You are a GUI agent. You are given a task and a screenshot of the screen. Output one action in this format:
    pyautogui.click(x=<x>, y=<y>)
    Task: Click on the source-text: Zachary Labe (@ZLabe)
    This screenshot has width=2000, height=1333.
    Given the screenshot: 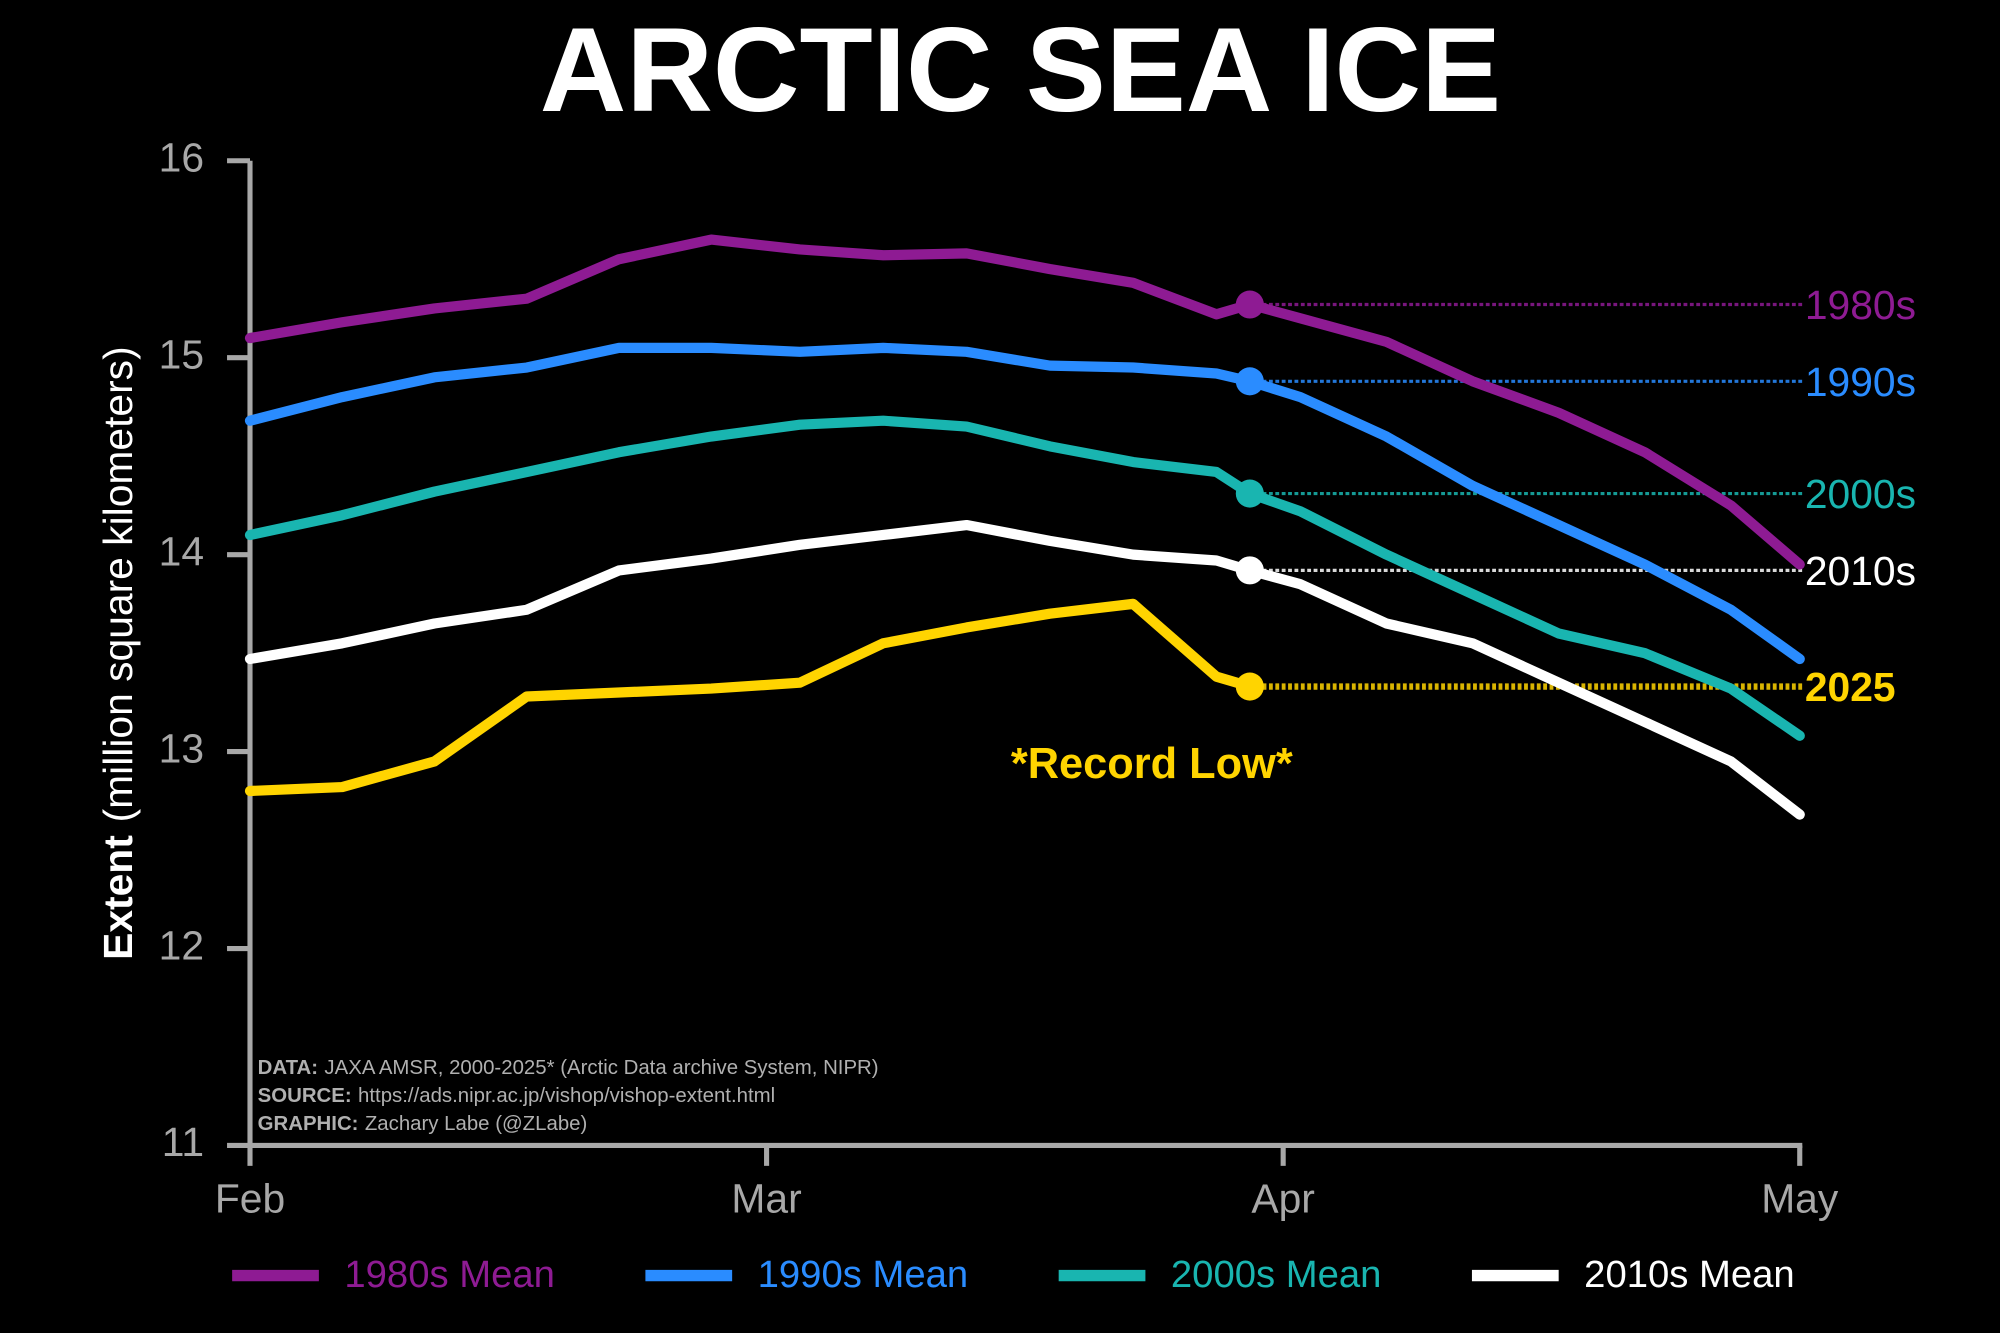 What is the action you would take?
    pyautogui.click(x=476, y=1124)
    